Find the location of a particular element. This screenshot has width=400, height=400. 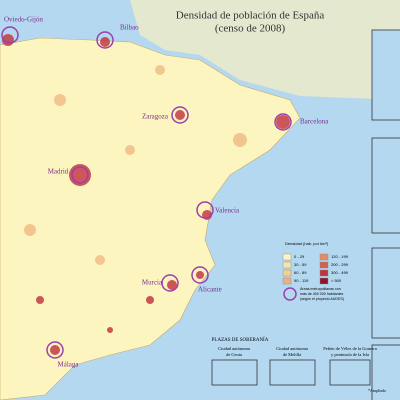

city-label: Alicante is located at coordinates (210, 290).